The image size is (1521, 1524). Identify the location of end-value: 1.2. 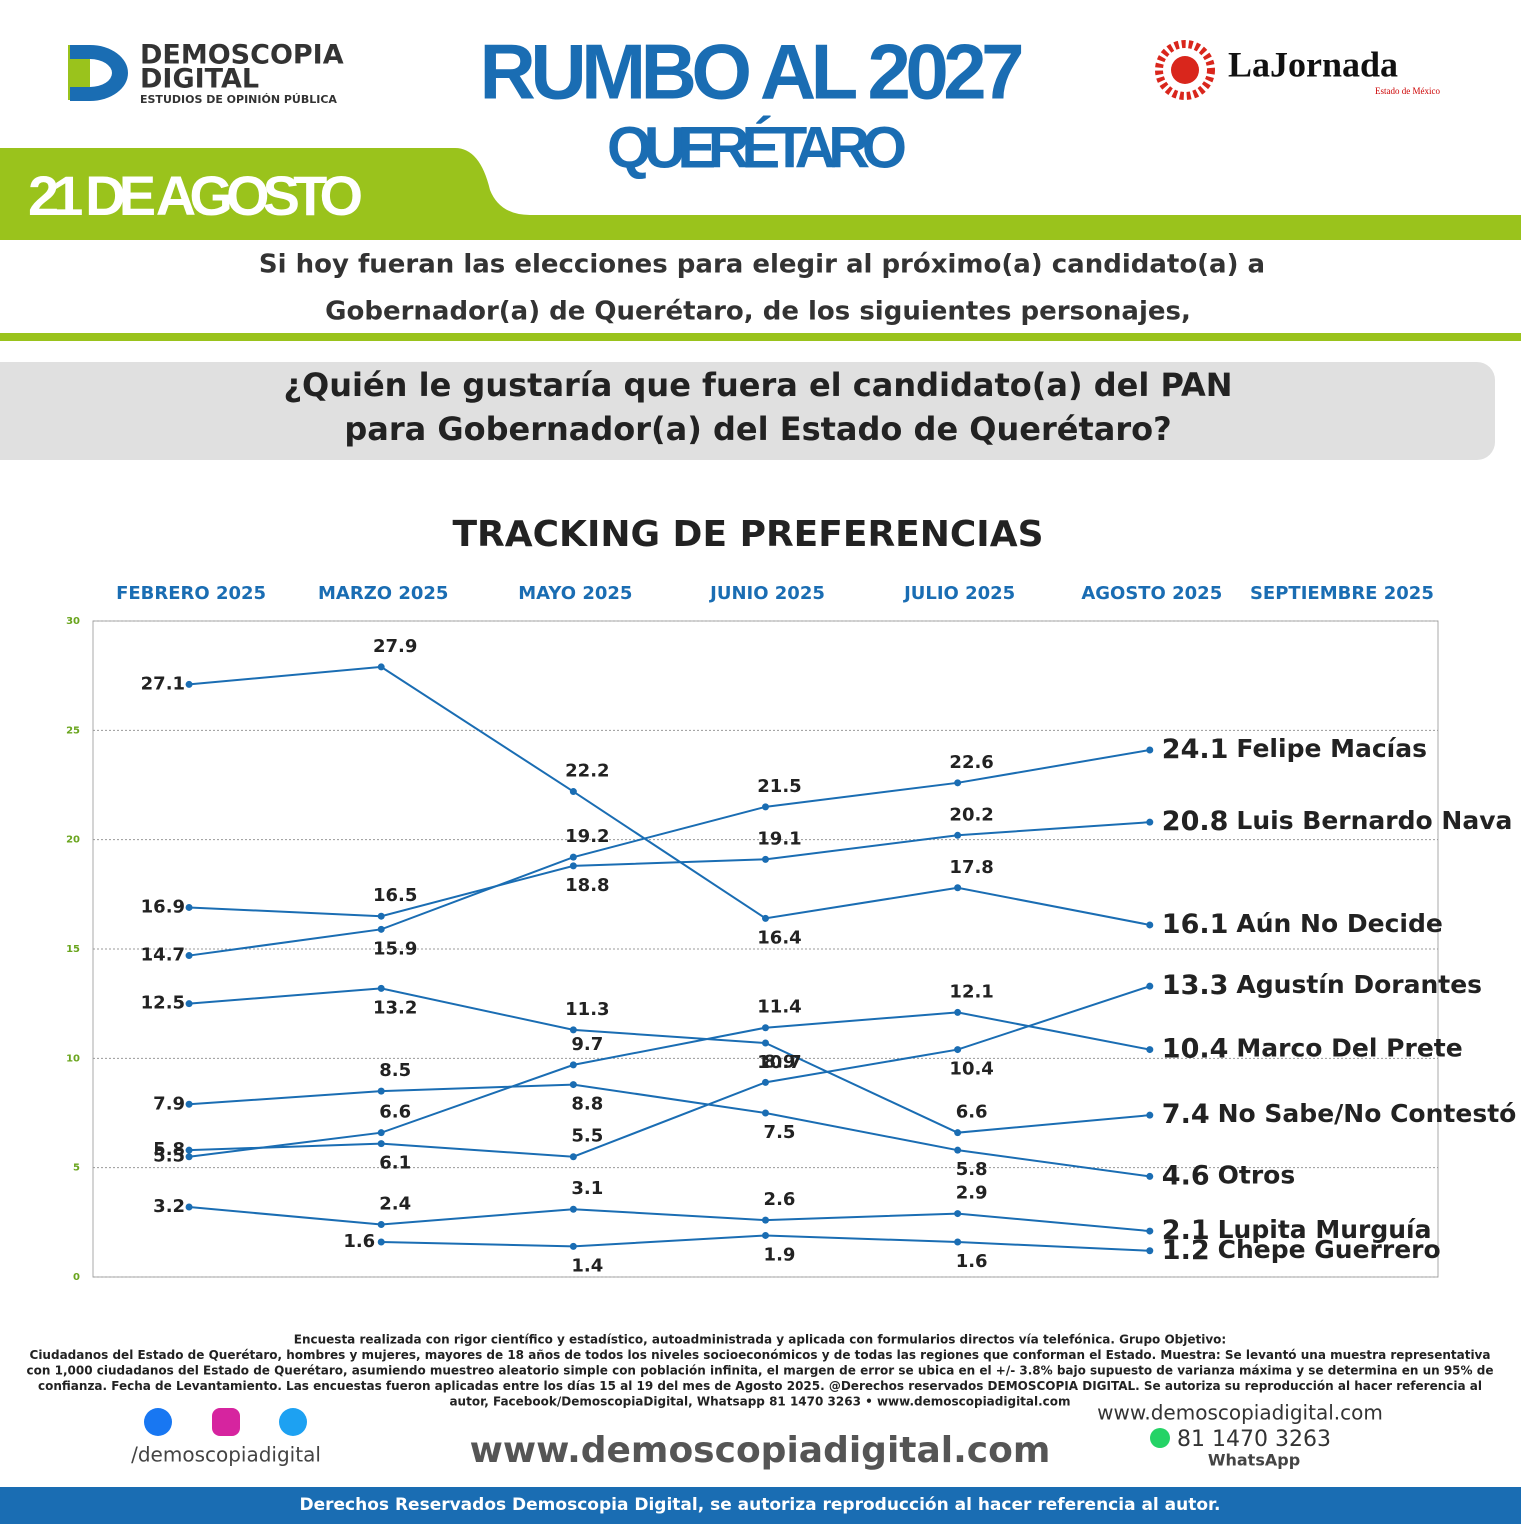
(1186, 1249).